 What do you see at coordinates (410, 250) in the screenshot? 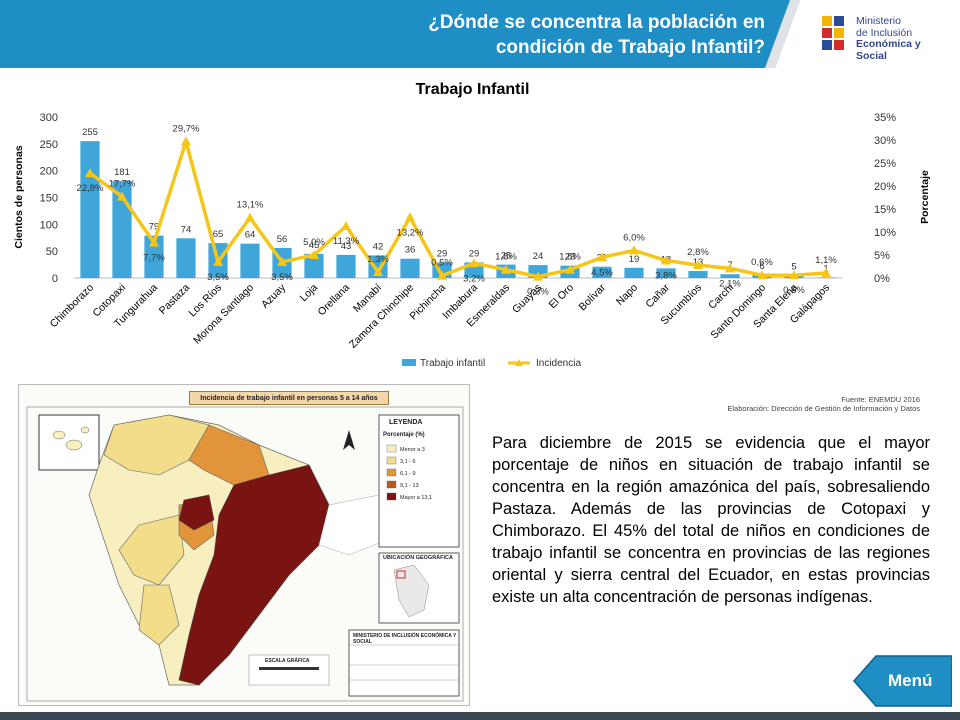
I see `bar-value-label: 36` at bounding box center [410, 250].